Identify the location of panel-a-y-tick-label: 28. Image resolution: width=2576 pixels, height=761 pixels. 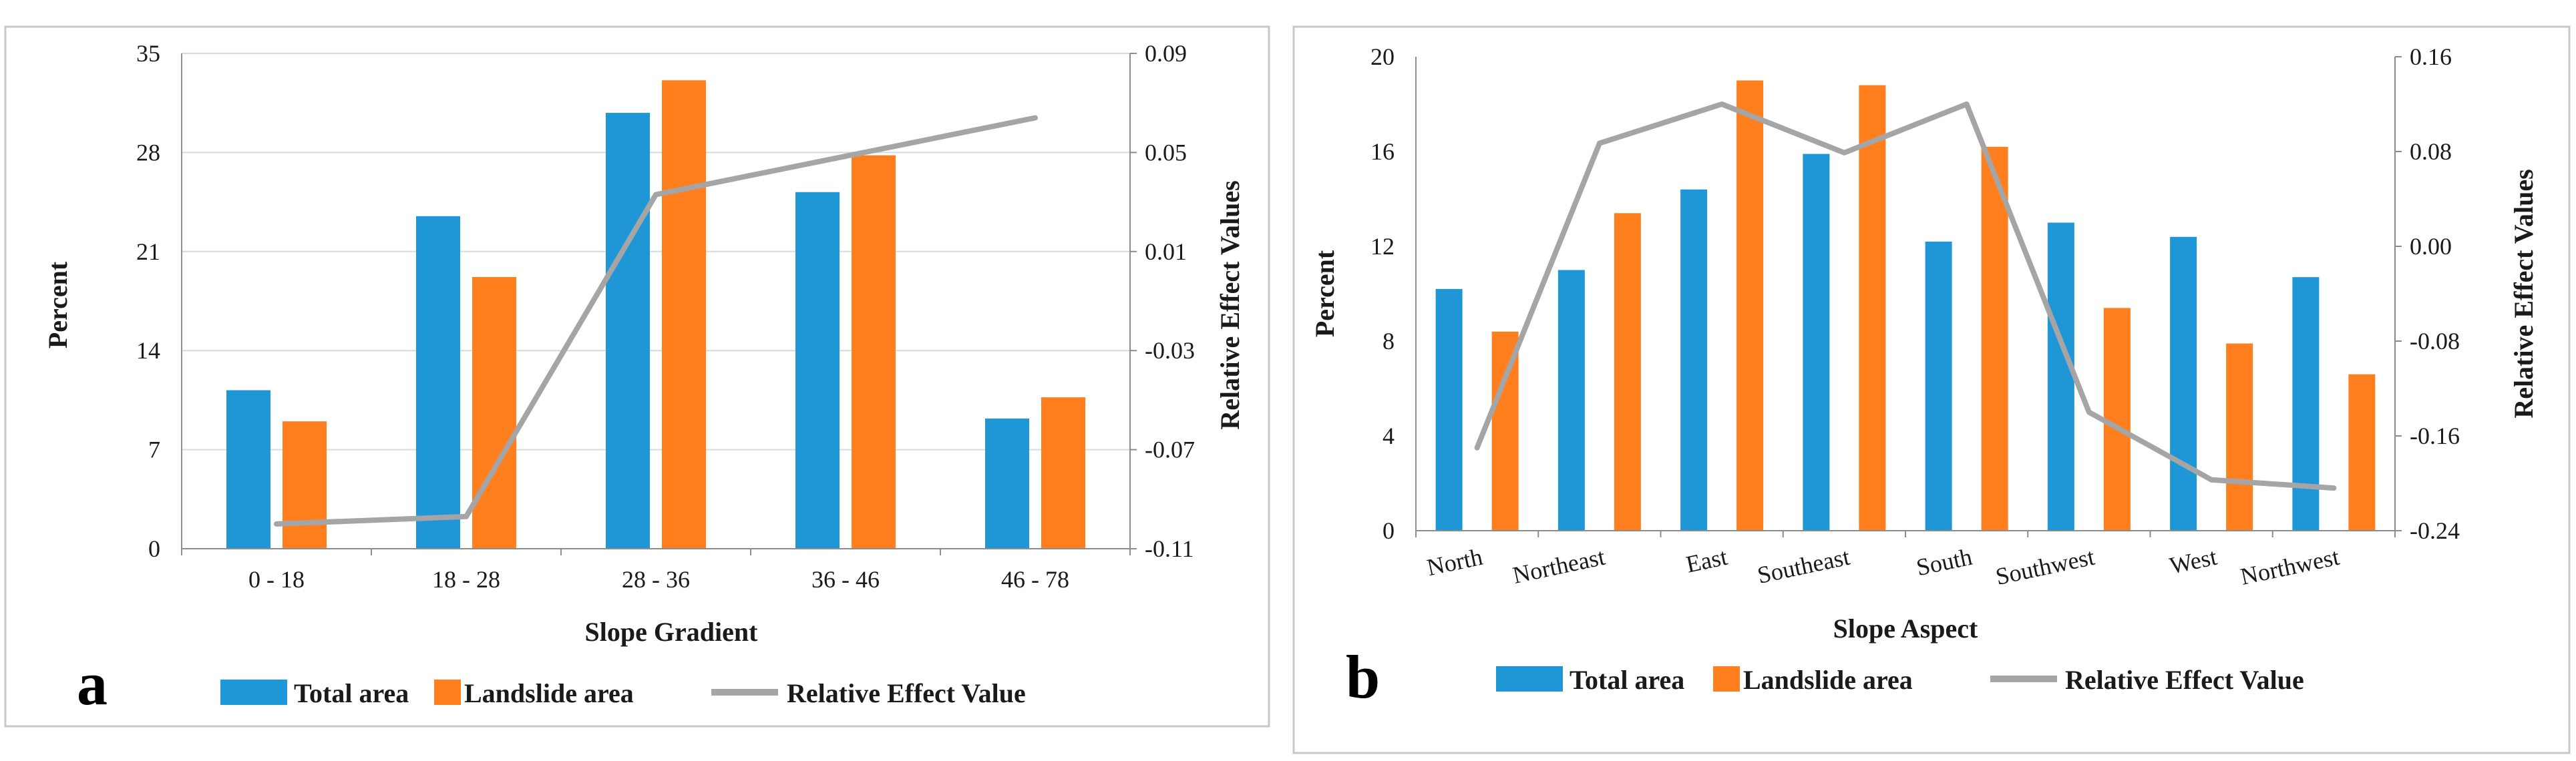
(148, 152).